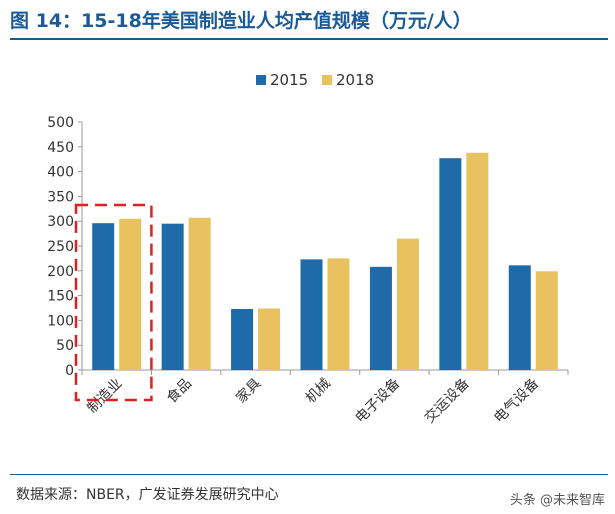 The width and height of the screenshot is (615, 514). I want to click on bar-2015-制造业, so click(103, 296).